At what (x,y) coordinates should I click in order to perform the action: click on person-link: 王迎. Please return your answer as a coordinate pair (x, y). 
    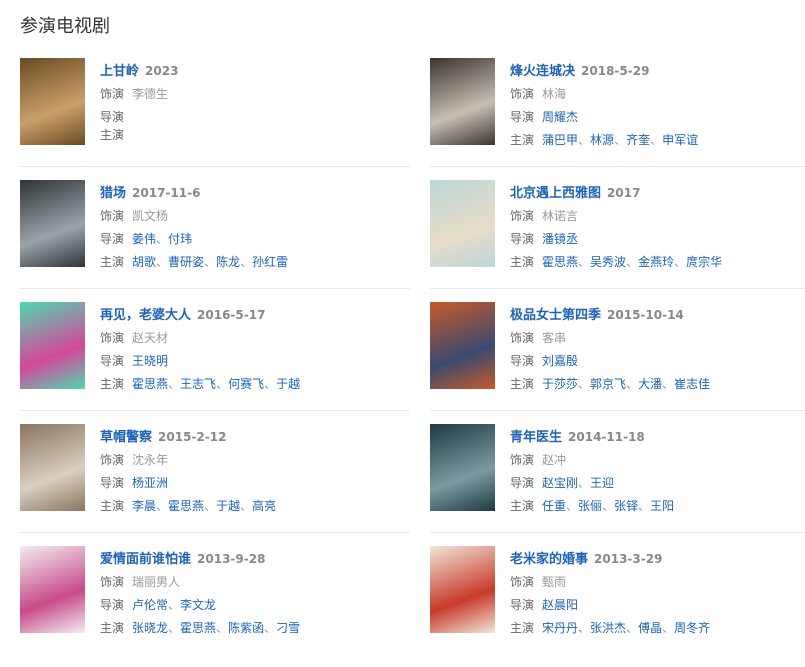
    Looking at the image, I should click on (602, 483).